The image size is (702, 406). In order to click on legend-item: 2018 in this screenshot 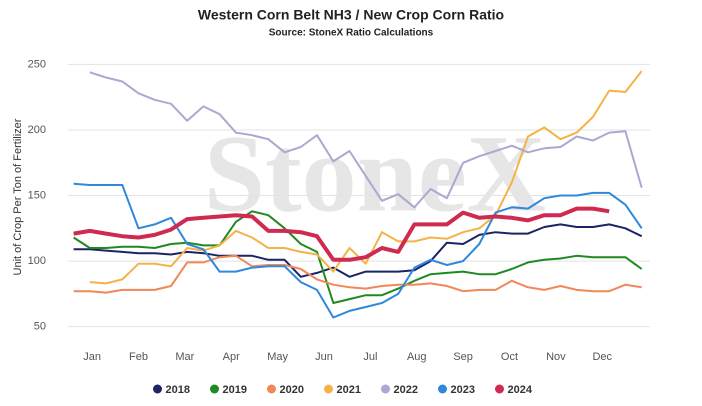, I will do `click(171, 390)`.